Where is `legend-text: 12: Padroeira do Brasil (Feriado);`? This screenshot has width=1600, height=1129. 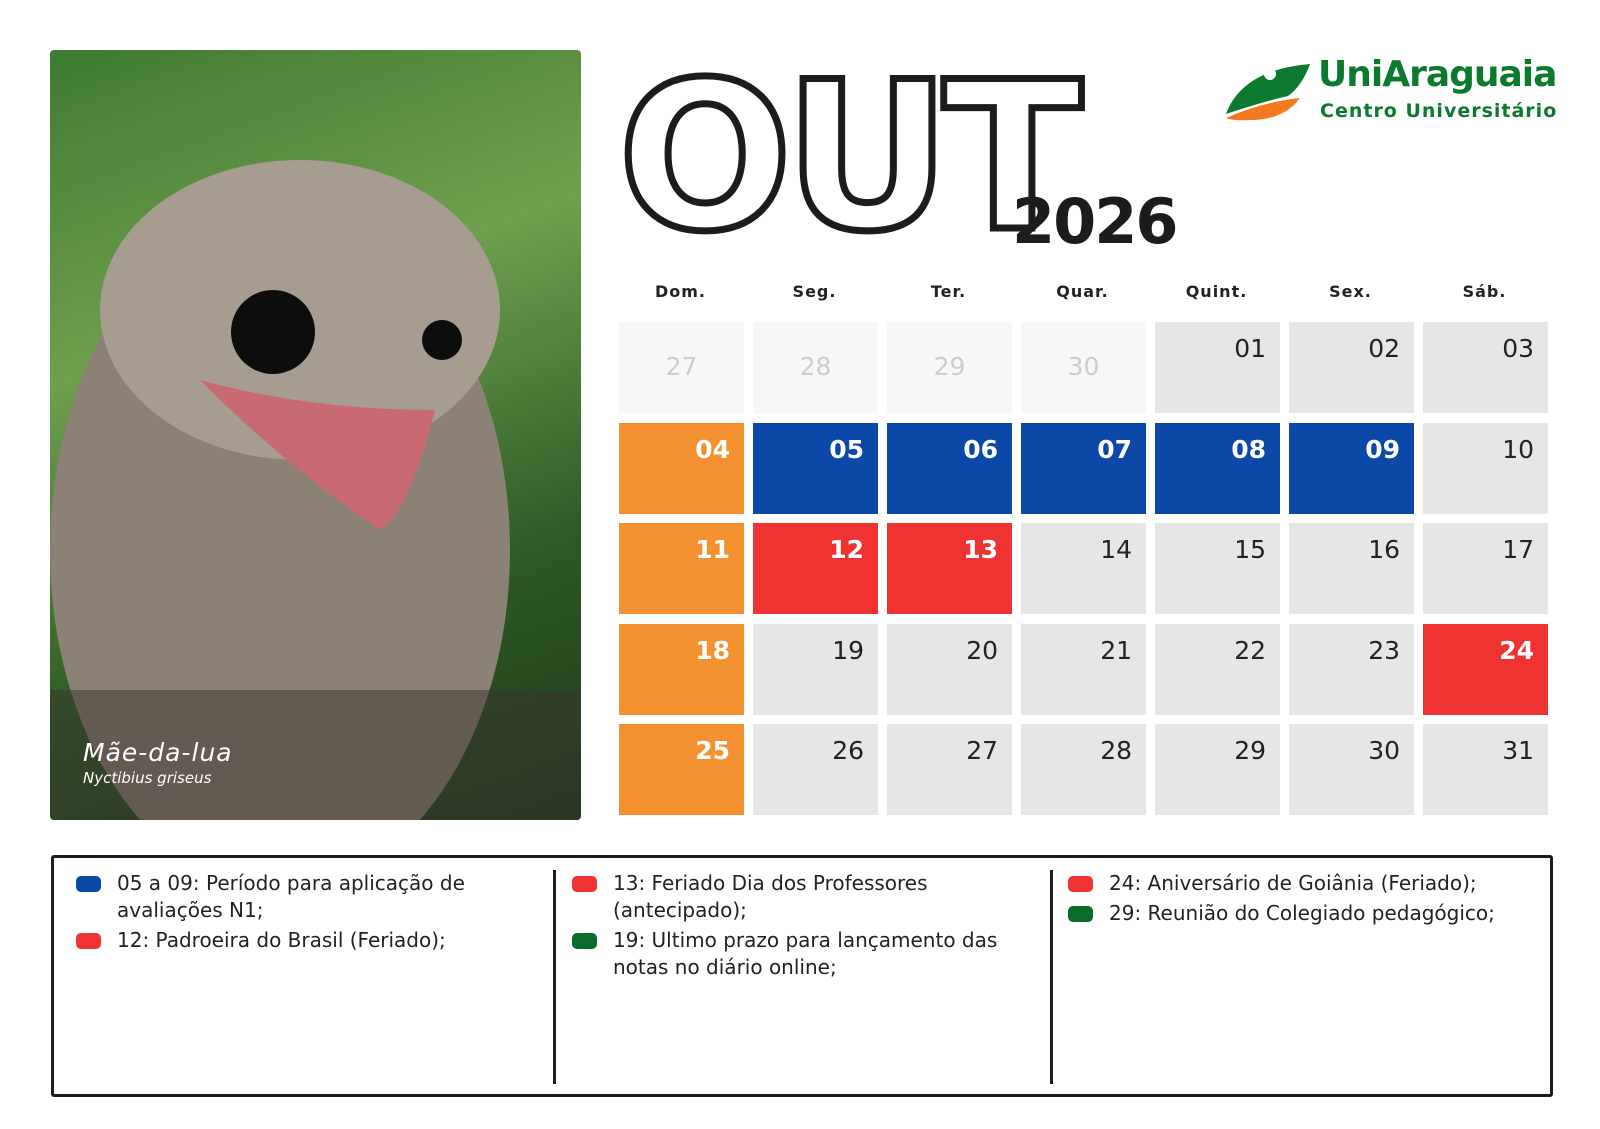
legend-text: 12: Padroeira do Brasil (Feriado); is located at coordinates (281, 940).